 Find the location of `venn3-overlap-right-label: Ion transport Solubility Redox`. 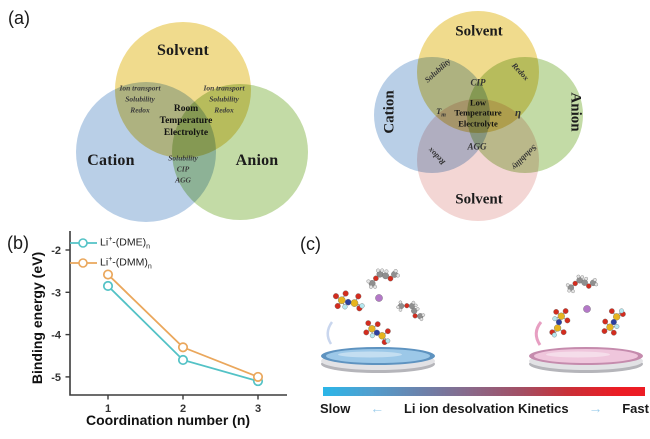

venn3-overlap-right-label: Ion transport Solubility Redox is located at coordinates (224, 99).